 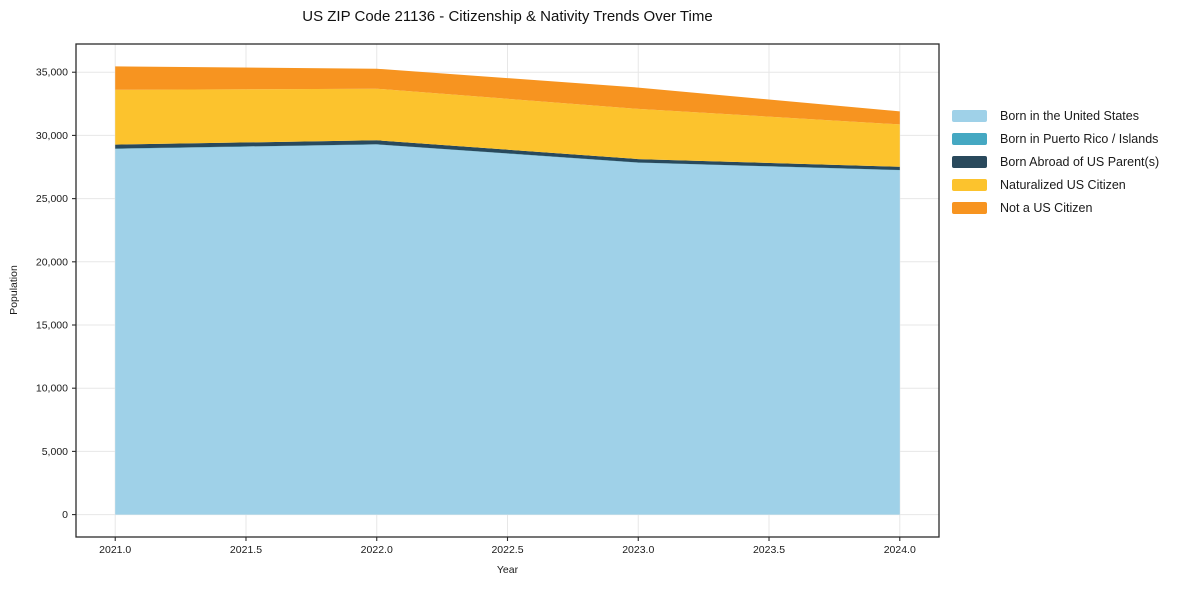 I want to click on legend-item: Naturalized US Citizen, so click(x=1055, y=184).